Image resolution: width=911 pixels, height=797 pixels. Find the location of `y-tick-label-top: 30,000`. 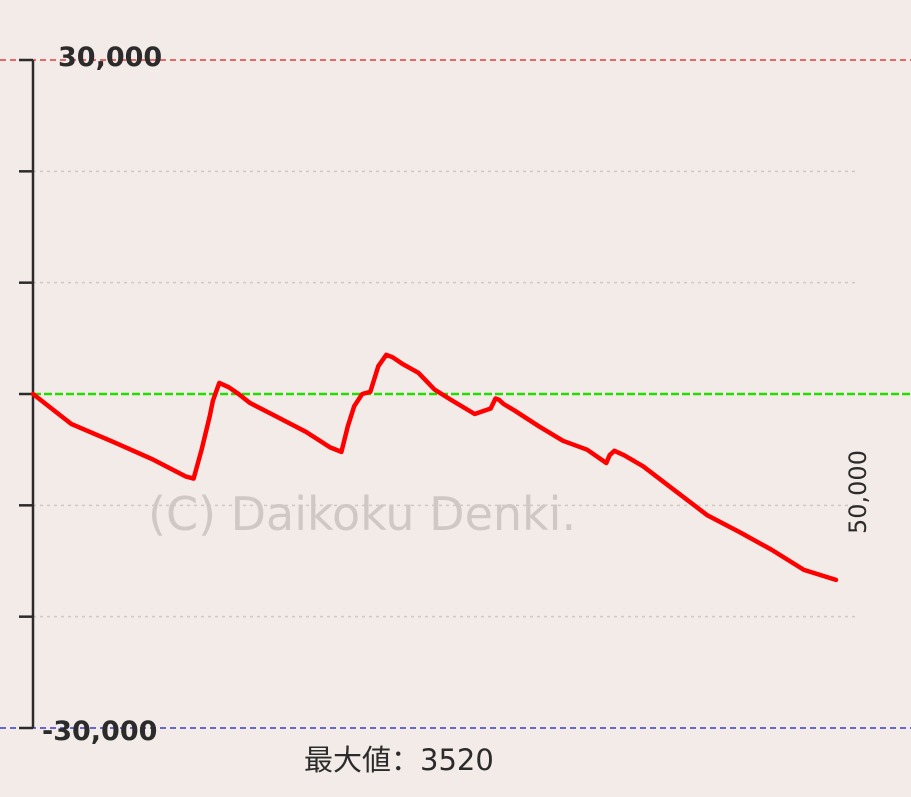

y-tick-label-top: 30,000 is located at coordinates (110, 57).